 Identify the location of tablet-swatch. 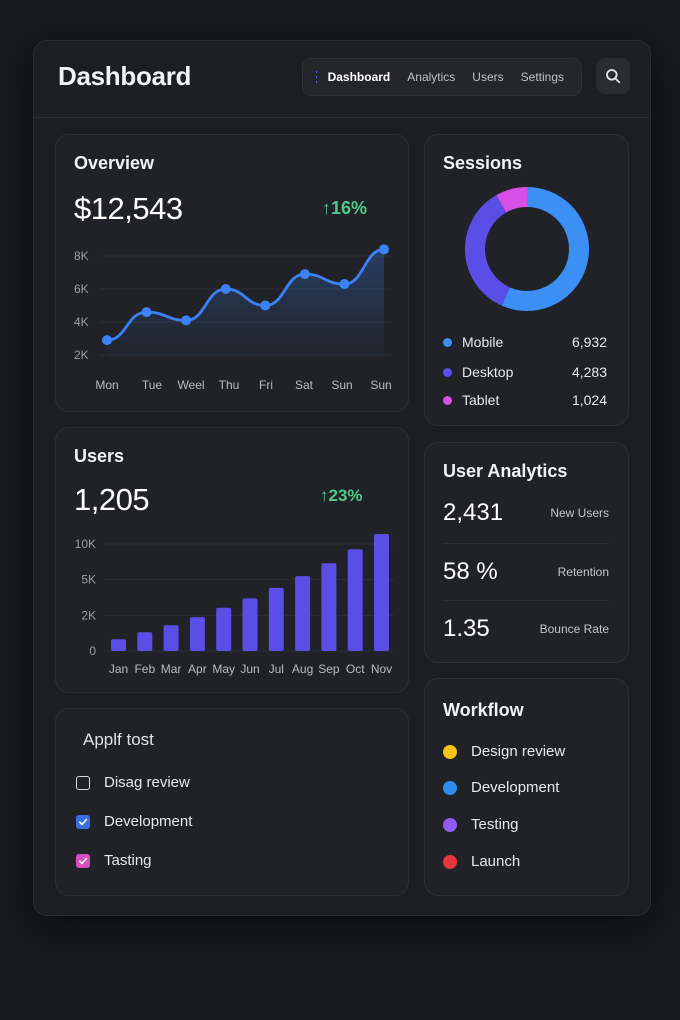
(447, 400).